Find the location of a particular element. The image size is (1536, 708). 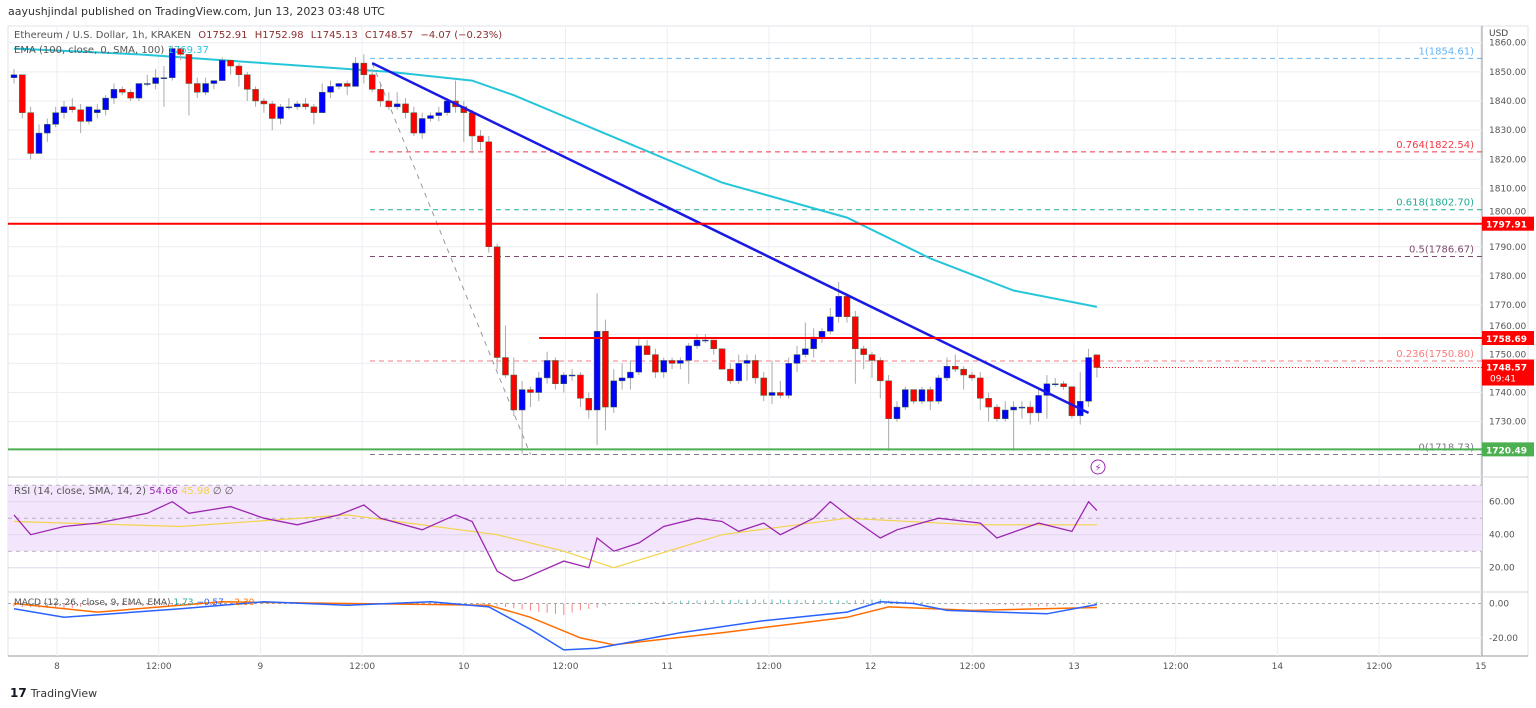

brand-name: TradingView is located at coordinates (64, 693).